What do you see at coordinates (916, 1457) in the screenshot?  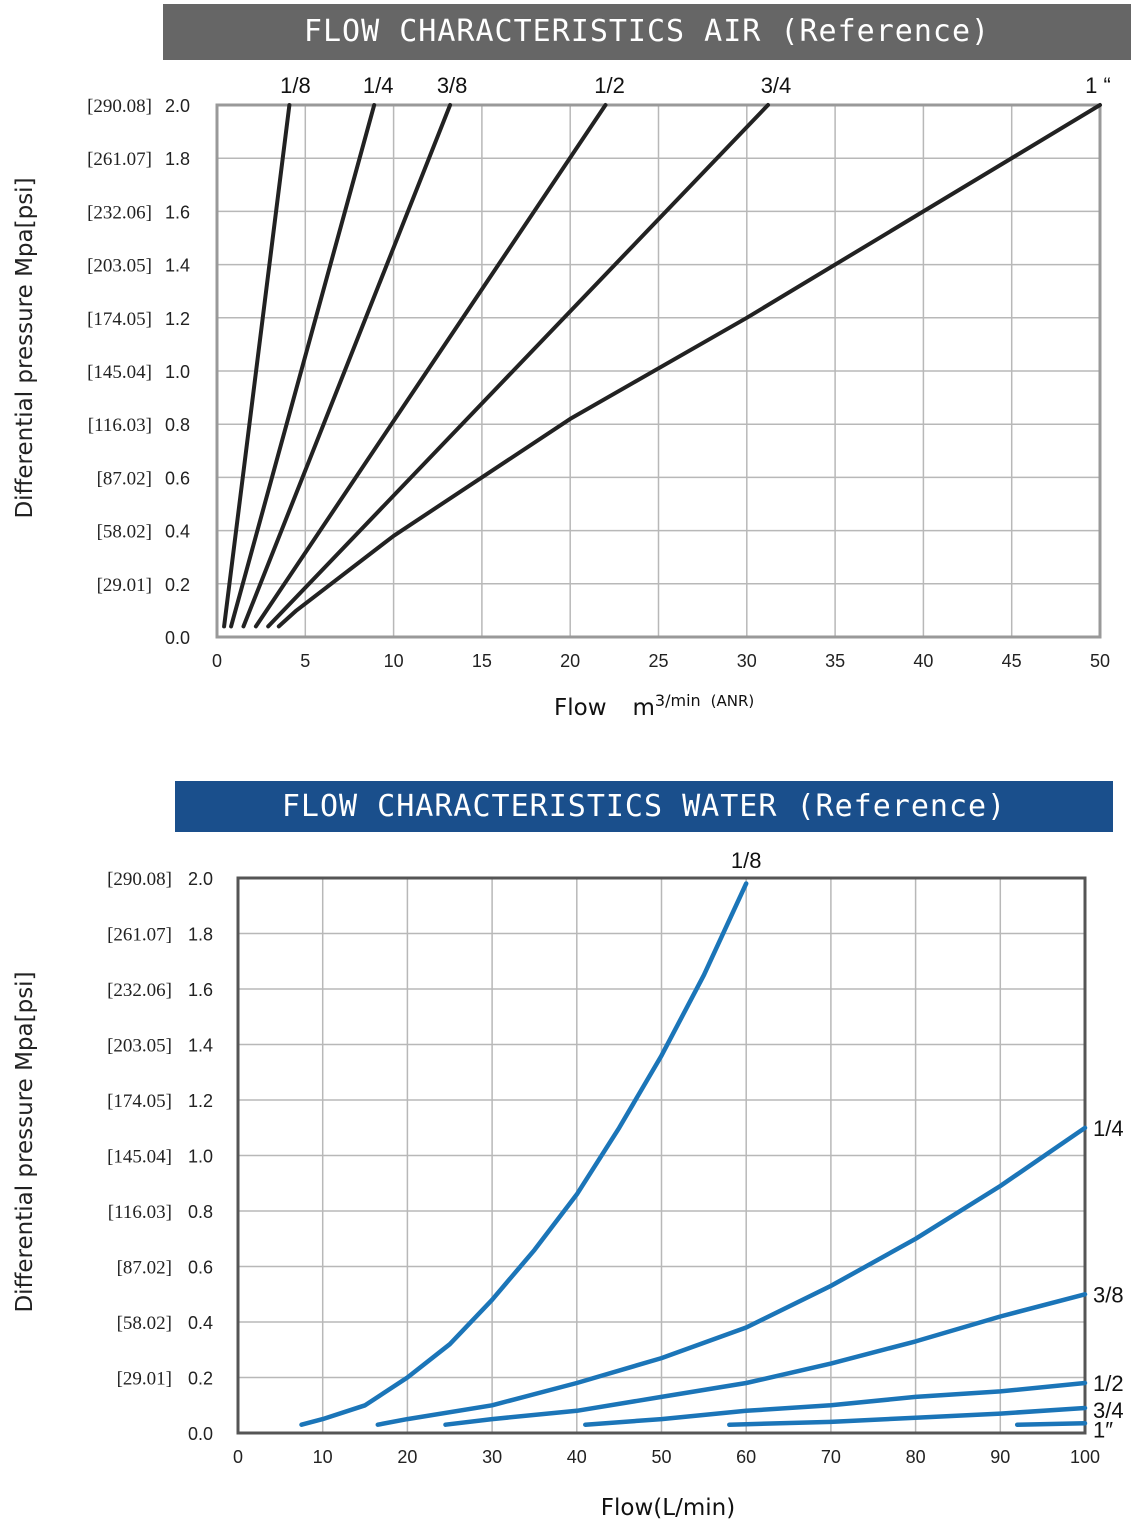 I see `x-tick-label: 80` at bounding box center [916, 1457].